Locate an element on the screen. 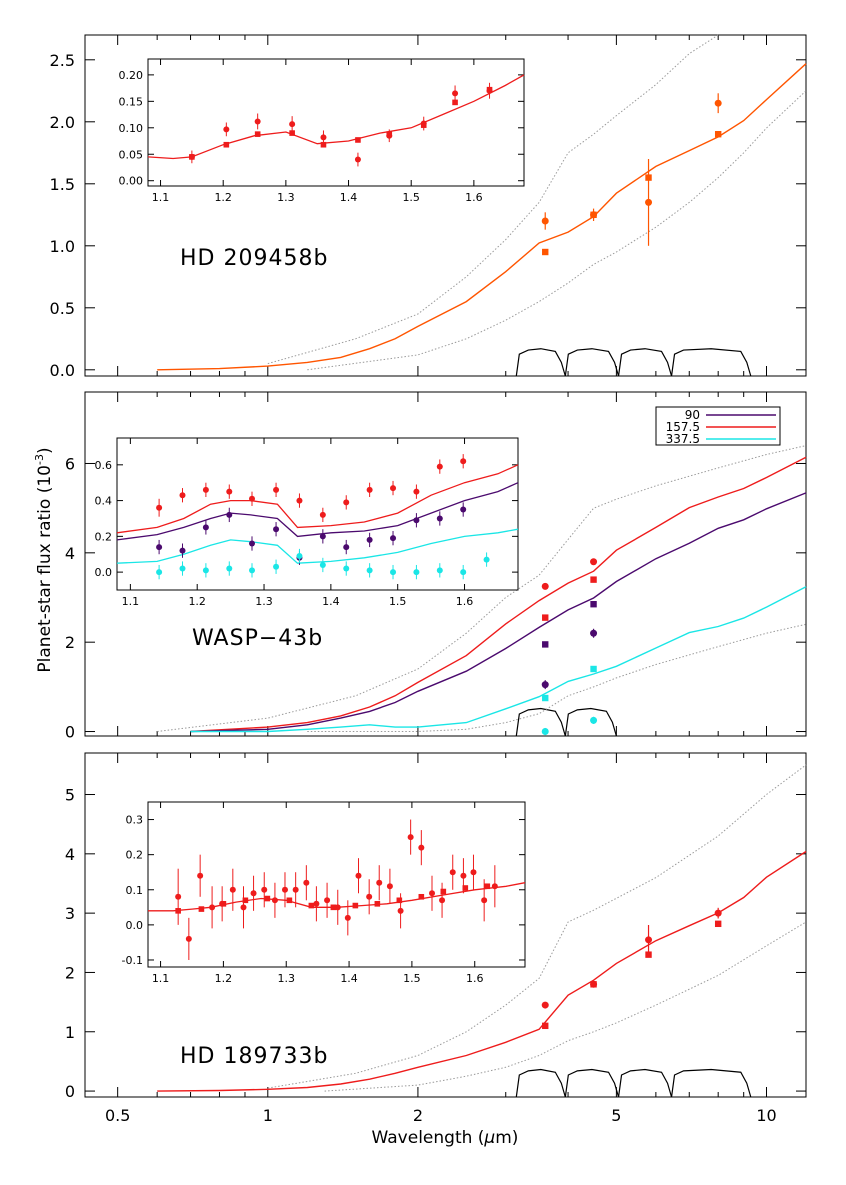 Image resolution: width=846 pixels, height=1185 pixels. y-tick-label: 6 is located at coordinates (70, 463).